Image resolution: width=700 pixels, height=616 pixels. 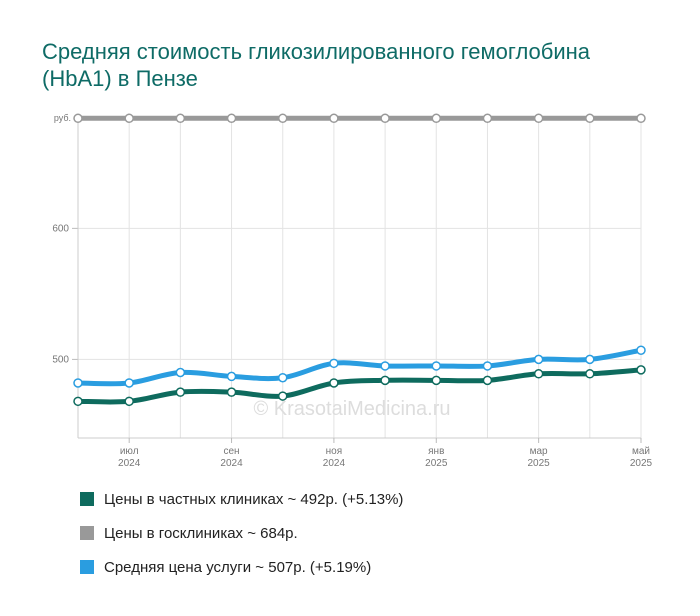 I want to click on y-axis-label: руб., so click(x=62, y=118).